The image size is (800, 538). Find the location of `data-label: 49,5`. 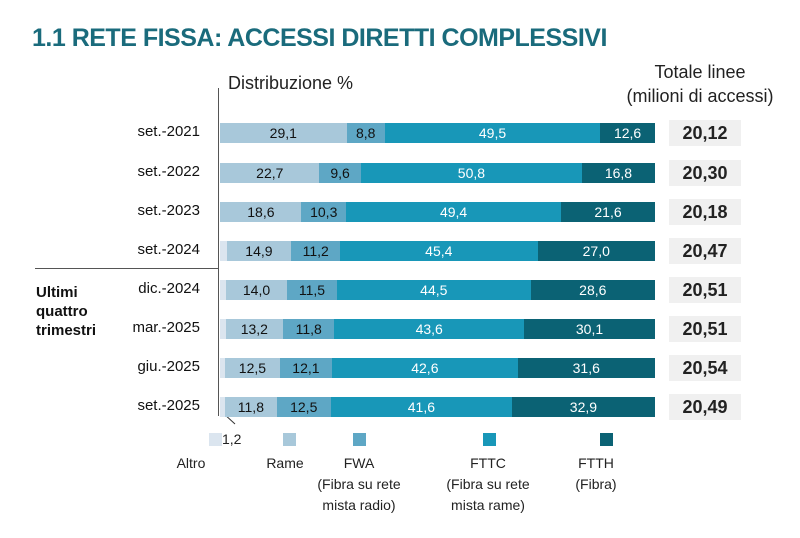

data-label: 49,5 is located at coordinates (492, 133).